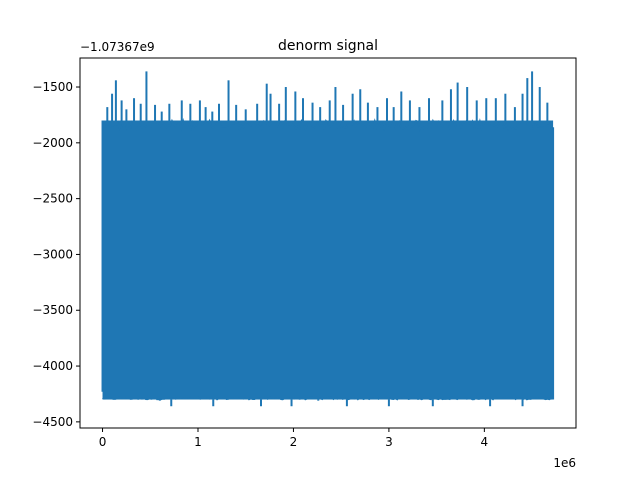  I want to click on y-tick-label: −4500, so click(52, 422).